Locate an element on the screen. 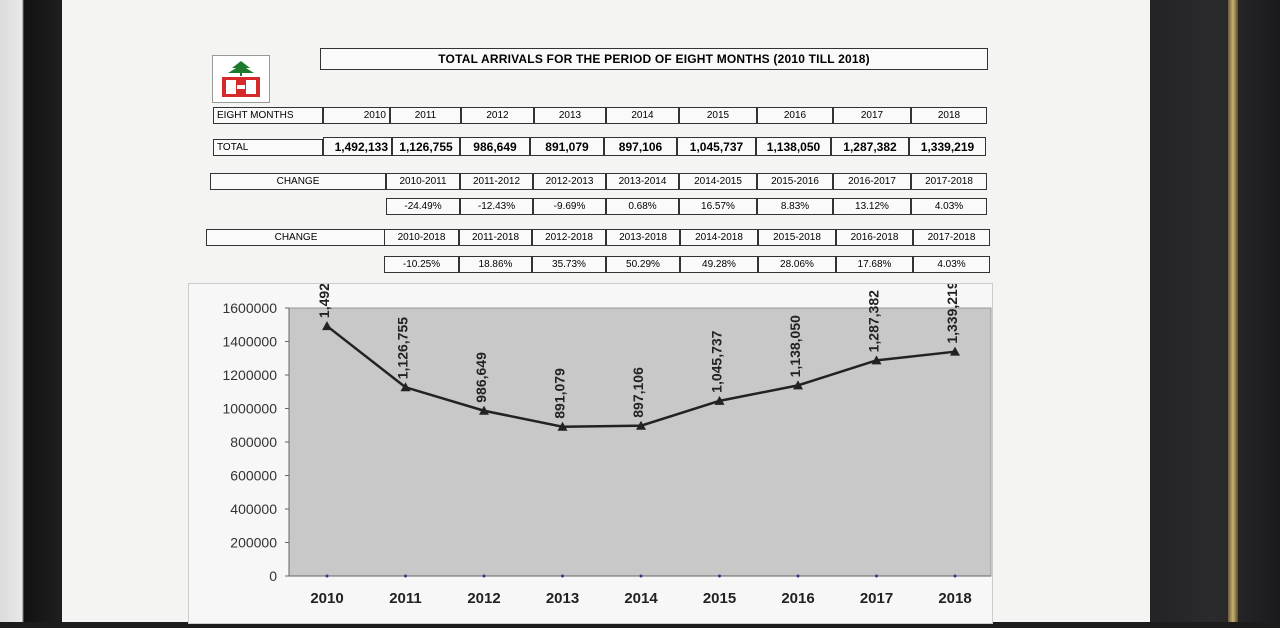  ministry-logo is located at coordinates (241, 79).